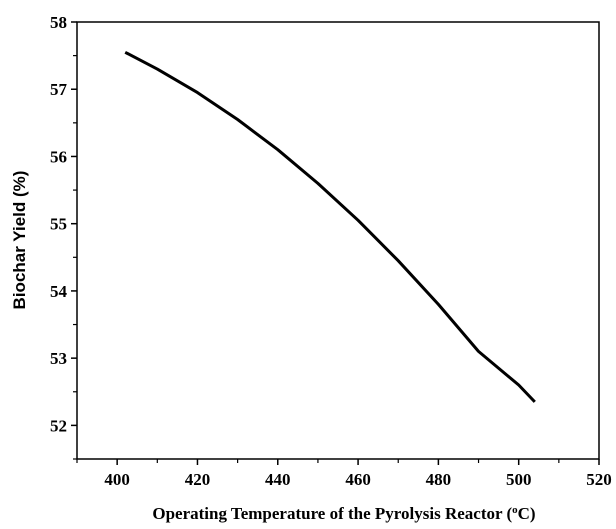 The image size is (616, 529). Describe the element at coordinates (599, 479) in the screenshot. I see `x-tick-label: 520` at that location.